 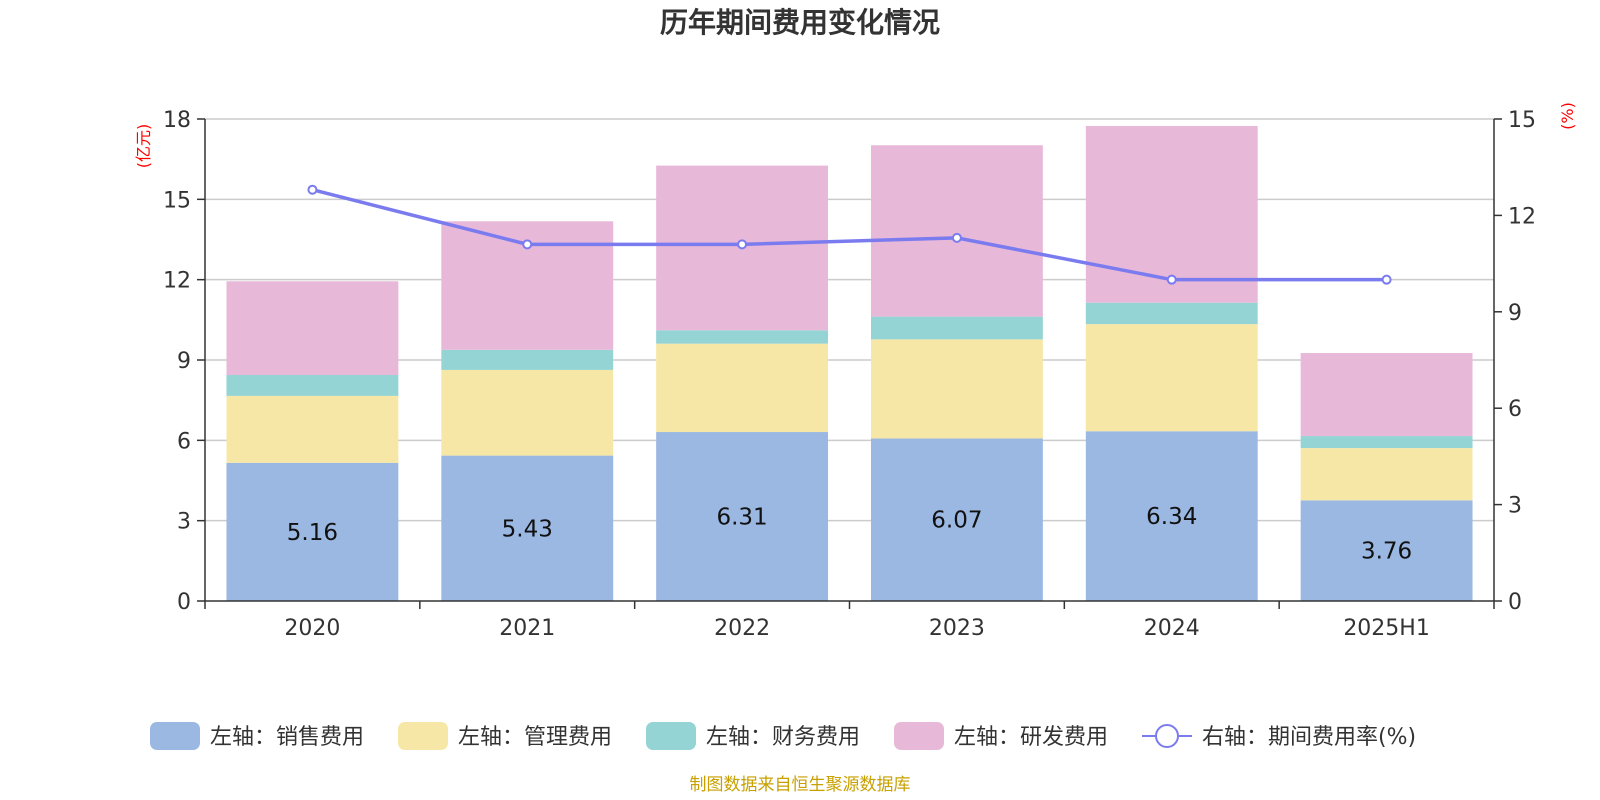 I want to click on legend-label: 左轴：管理费用, so click(x=535, y=737).